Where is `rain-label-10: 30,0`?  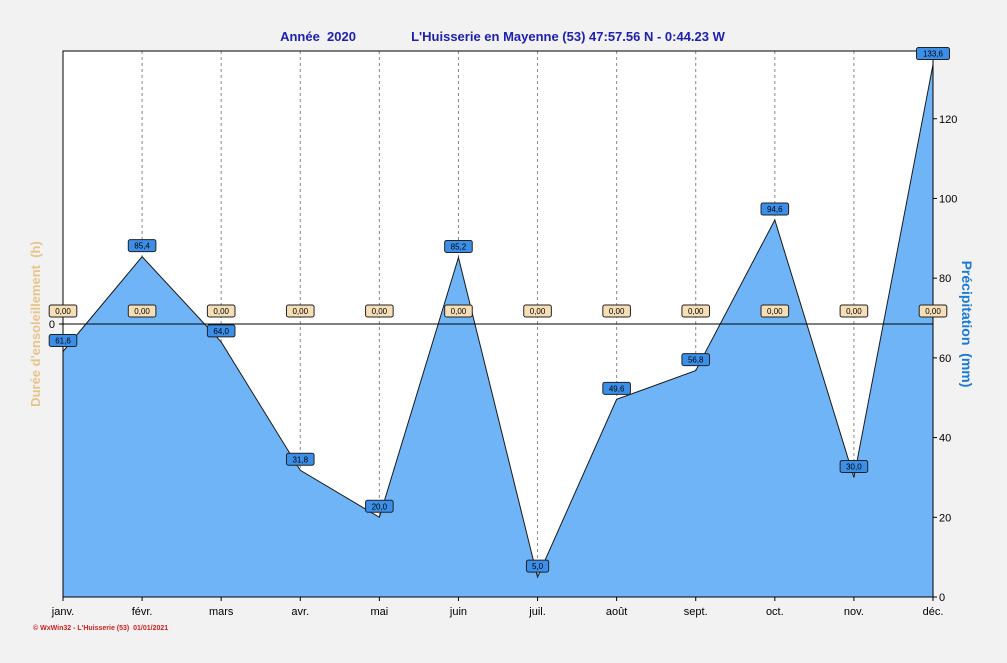
rain-label-10: 30,0 is located at coordinates (854, 466).